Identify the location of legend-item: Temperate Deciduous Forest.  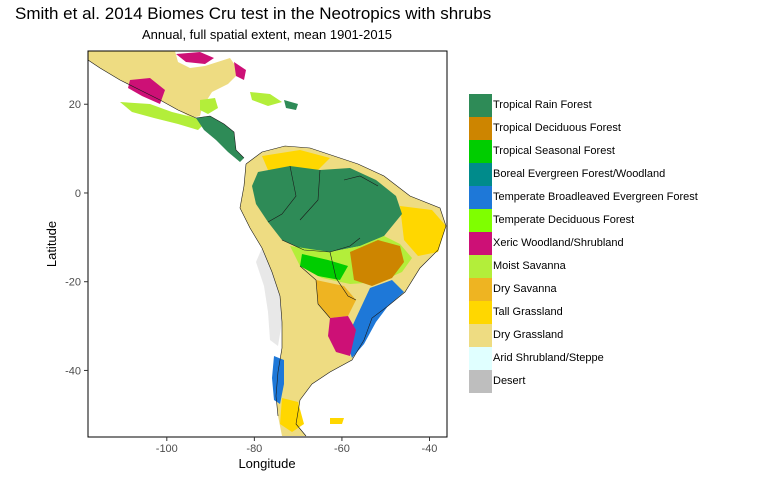
(614, 220).